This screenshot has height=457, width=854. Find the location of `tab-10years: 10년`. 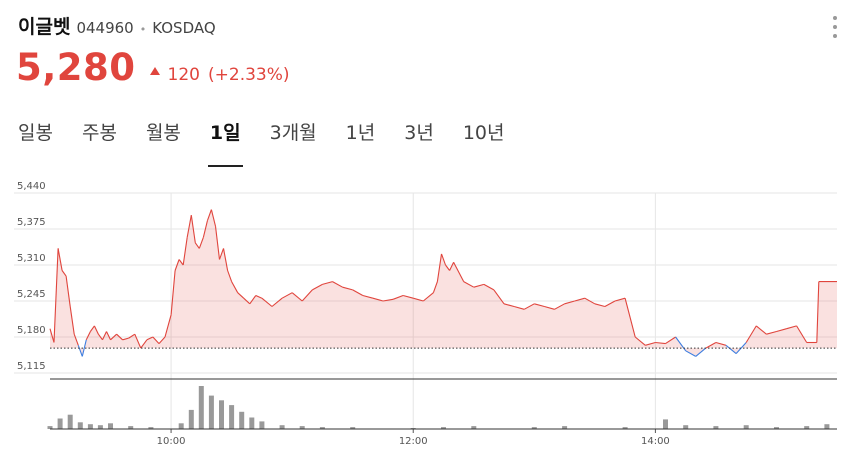

tab-10years: 10년 is located at coordinates (483, 133).